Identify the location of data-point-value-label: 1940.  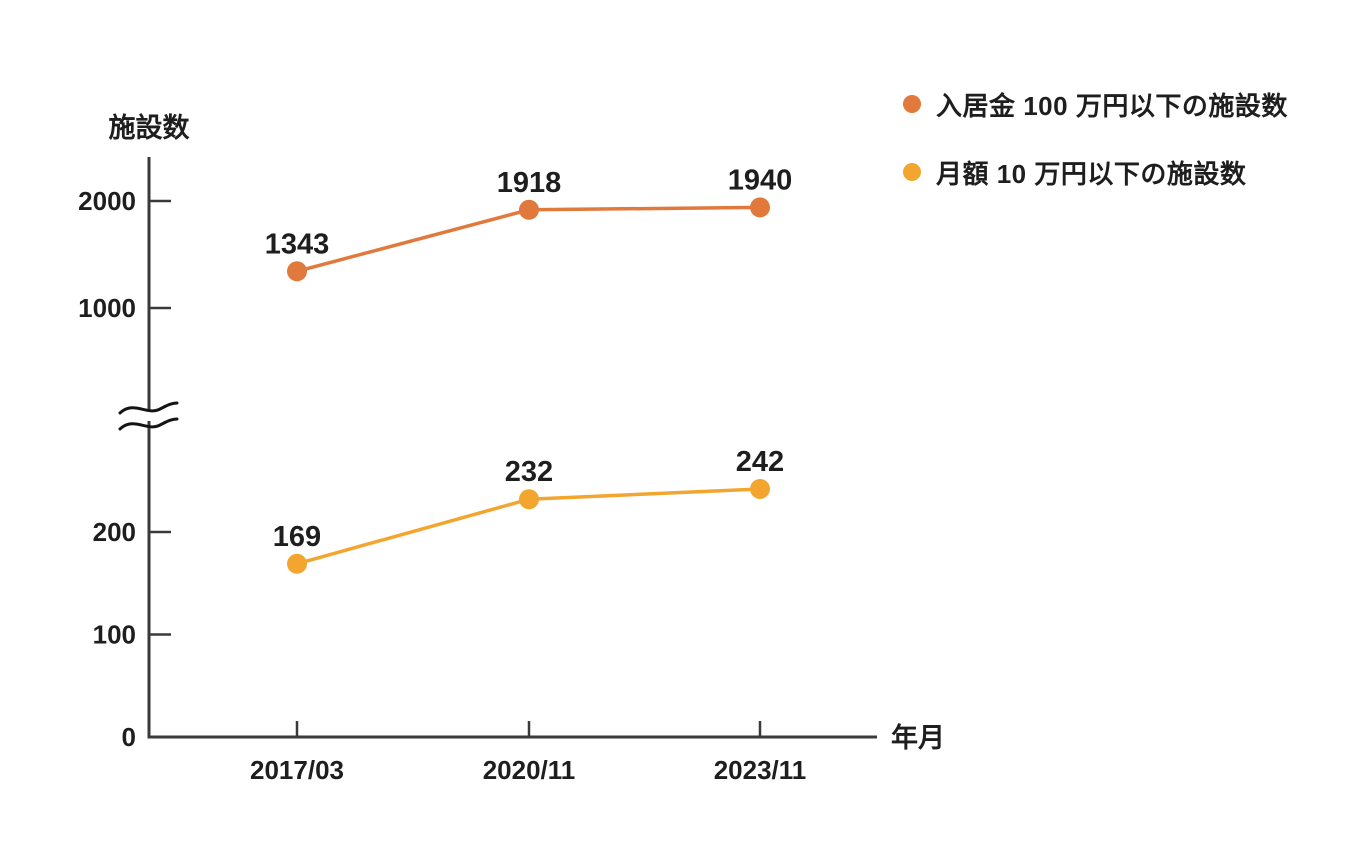
(760, 180).